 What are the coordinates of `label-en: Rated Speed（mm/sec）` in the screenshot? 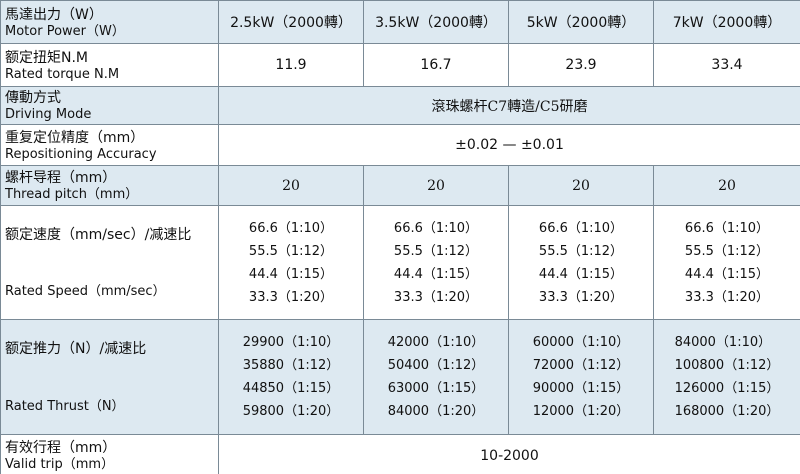 It's located at (85, 291).